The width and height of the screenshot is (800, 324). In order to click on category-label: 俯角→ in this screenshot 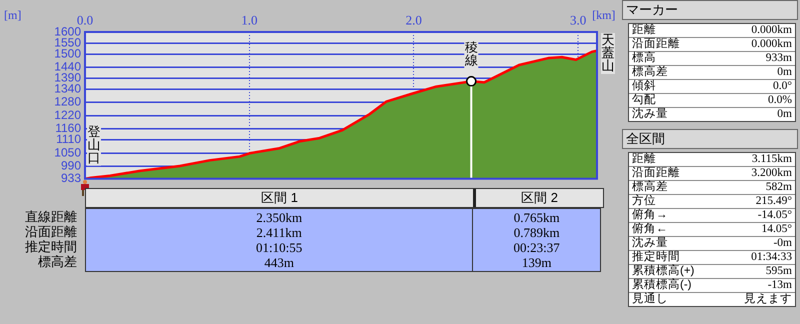, I will do `click(650, 215)`.